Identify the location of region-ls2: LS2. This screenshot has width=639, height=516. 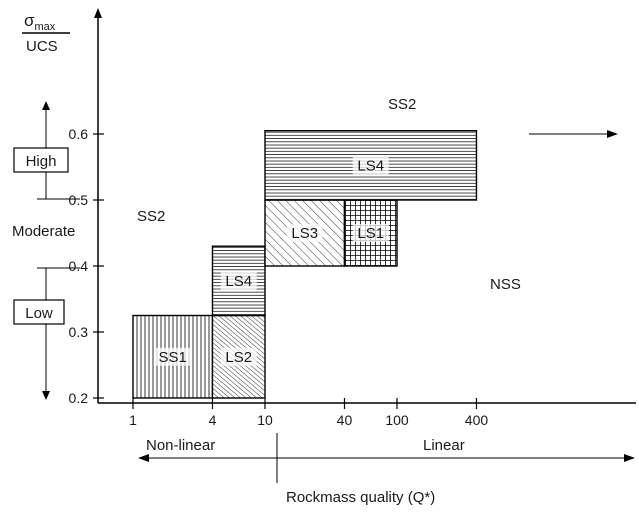
(238, 356).